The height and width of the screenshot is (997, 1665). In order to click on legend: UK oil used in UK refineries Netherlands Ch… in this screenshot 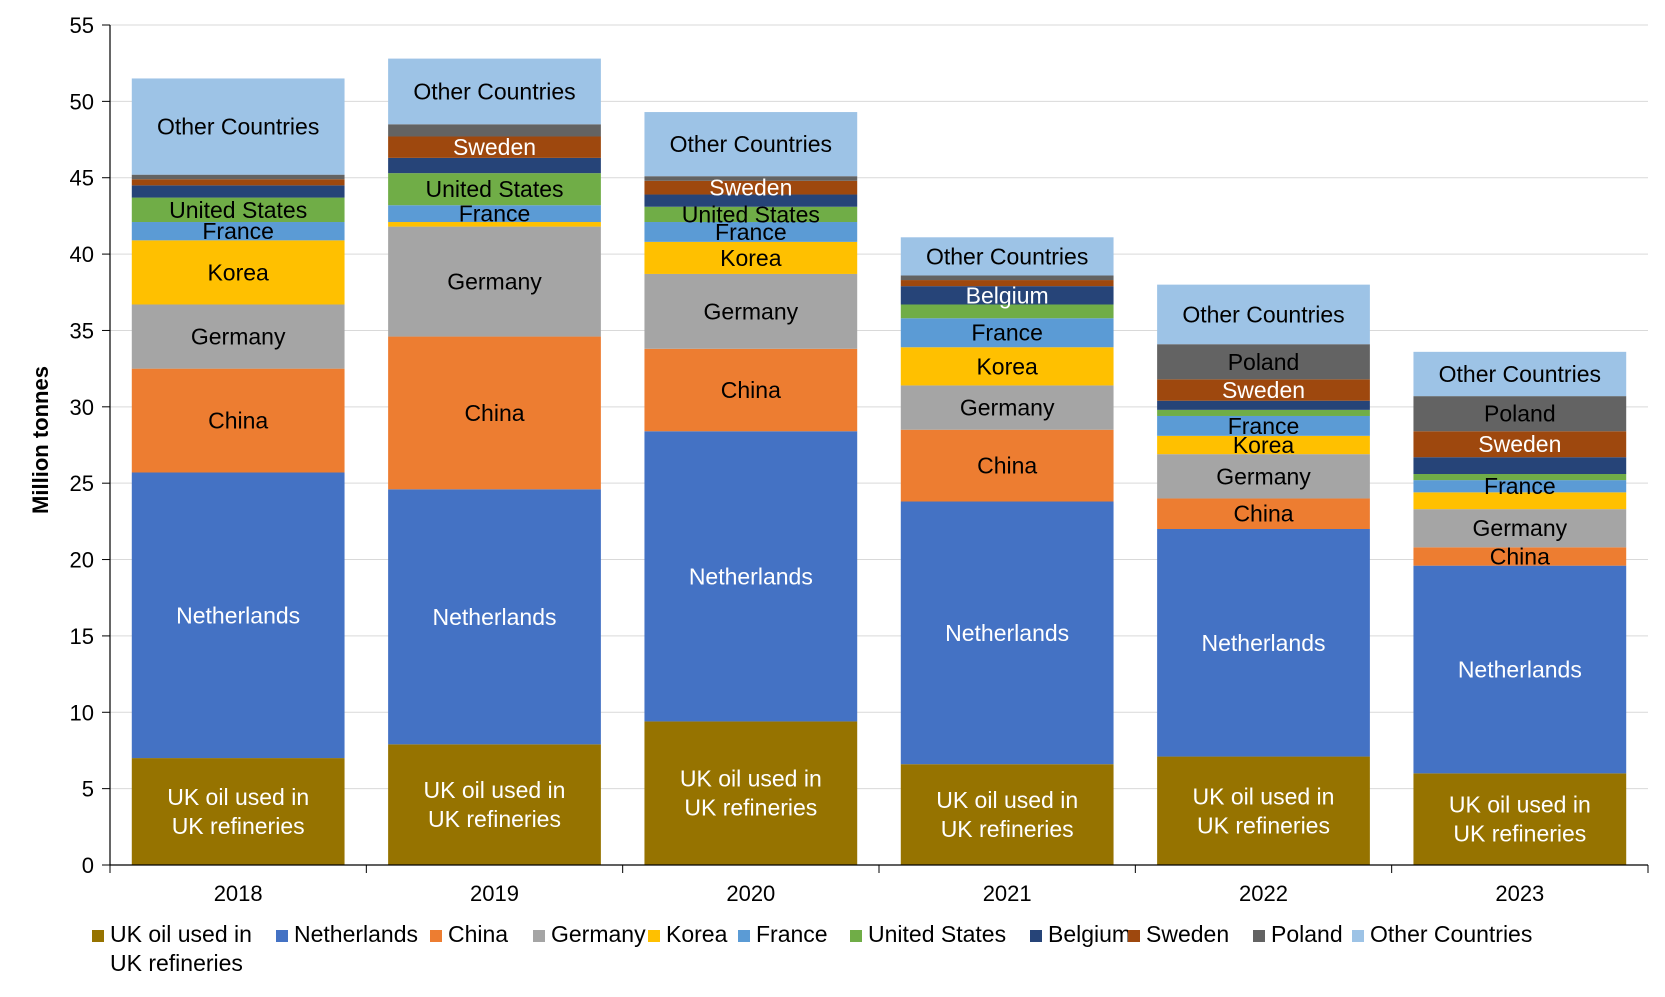, I will do `click(812, 948)`.